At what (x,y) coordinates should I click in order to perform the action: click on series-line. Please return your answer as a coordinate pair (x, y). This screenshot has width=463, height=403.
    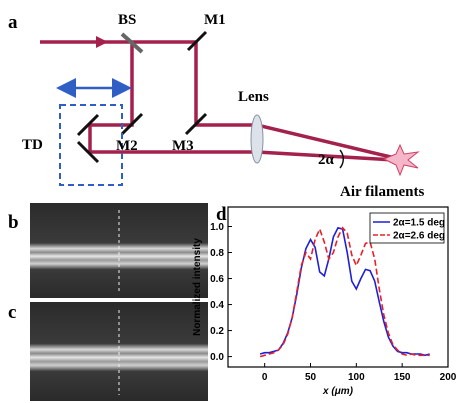
    Looking at the image, I should click on (344, 291).